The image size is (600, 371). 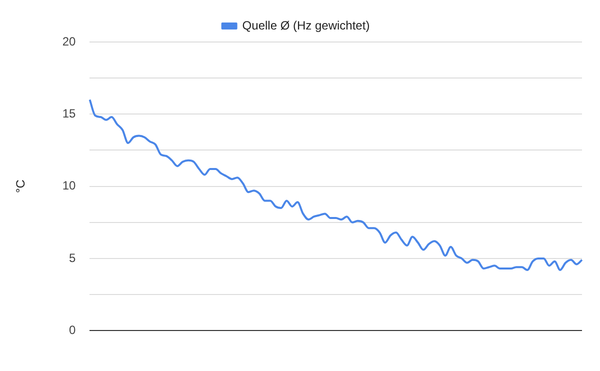 What do you see at coordinates (69, 185) in the screenshot?
I see `y-tick-label: 10` at bounding box center [69, 185].